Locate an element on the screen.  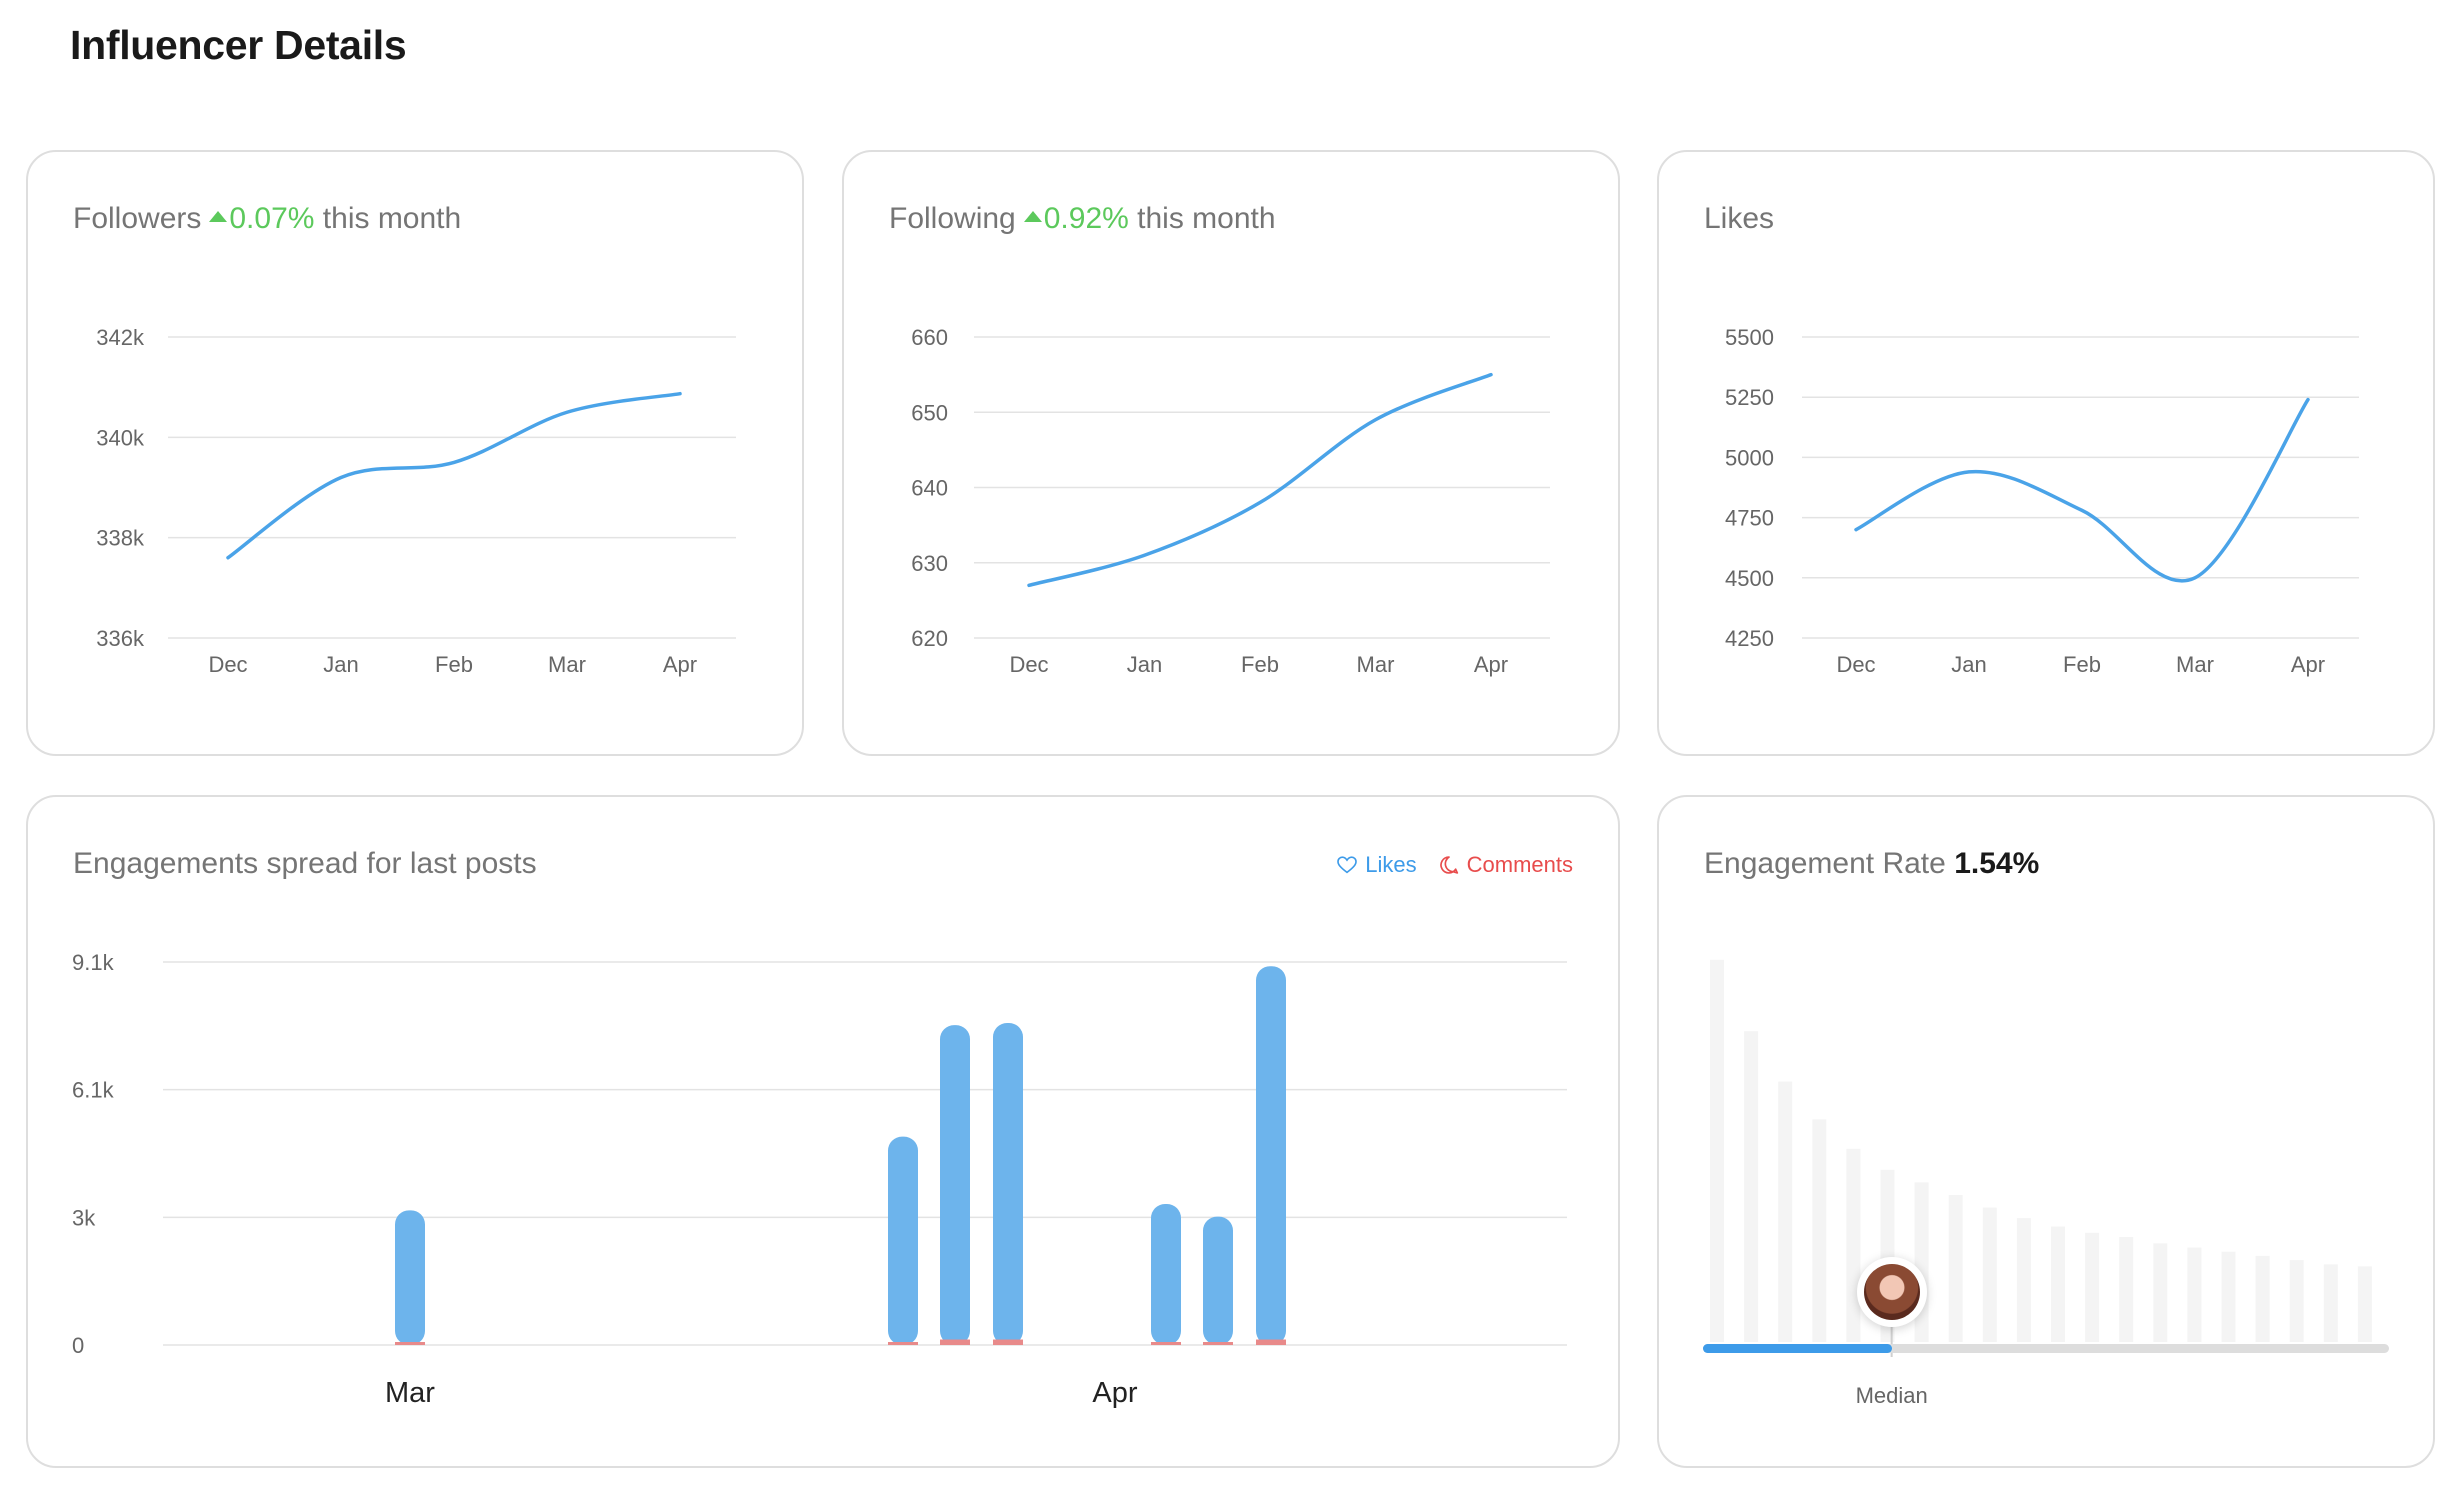
y-tick-label: 640 is located at coordinates (929, 488).